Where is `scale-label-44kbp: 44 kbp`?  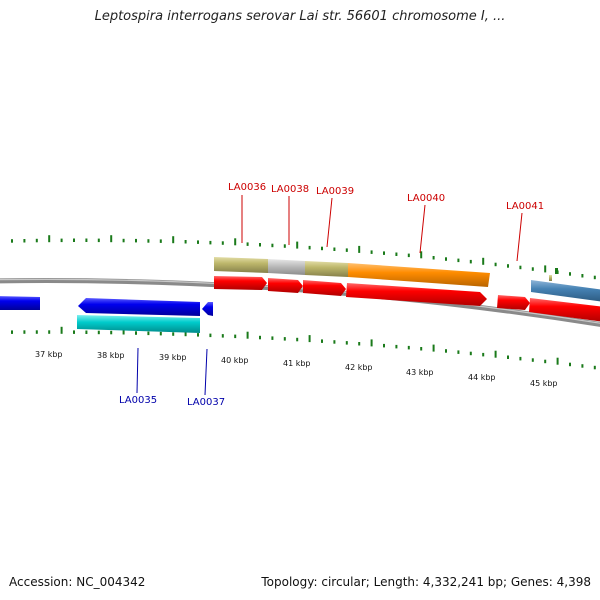 scale-label-44kbp: 44 kbp is located at coordinates (482, 377).